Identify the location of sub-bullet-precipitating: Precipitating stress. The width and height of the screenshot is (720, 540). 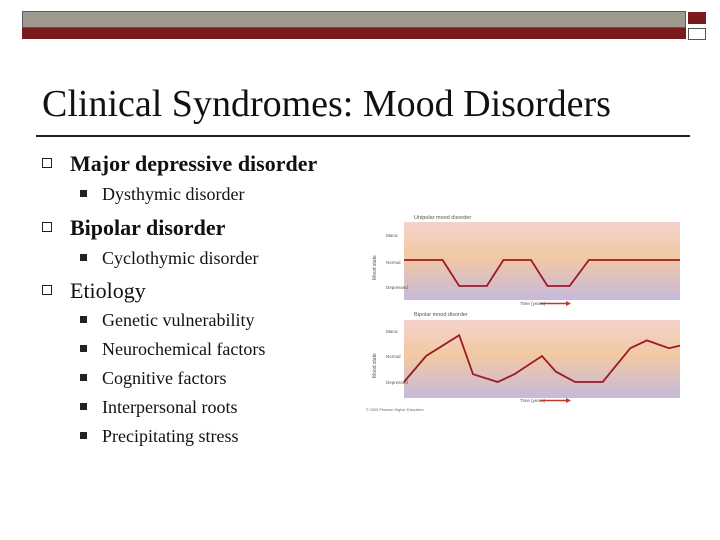
(159, 436).